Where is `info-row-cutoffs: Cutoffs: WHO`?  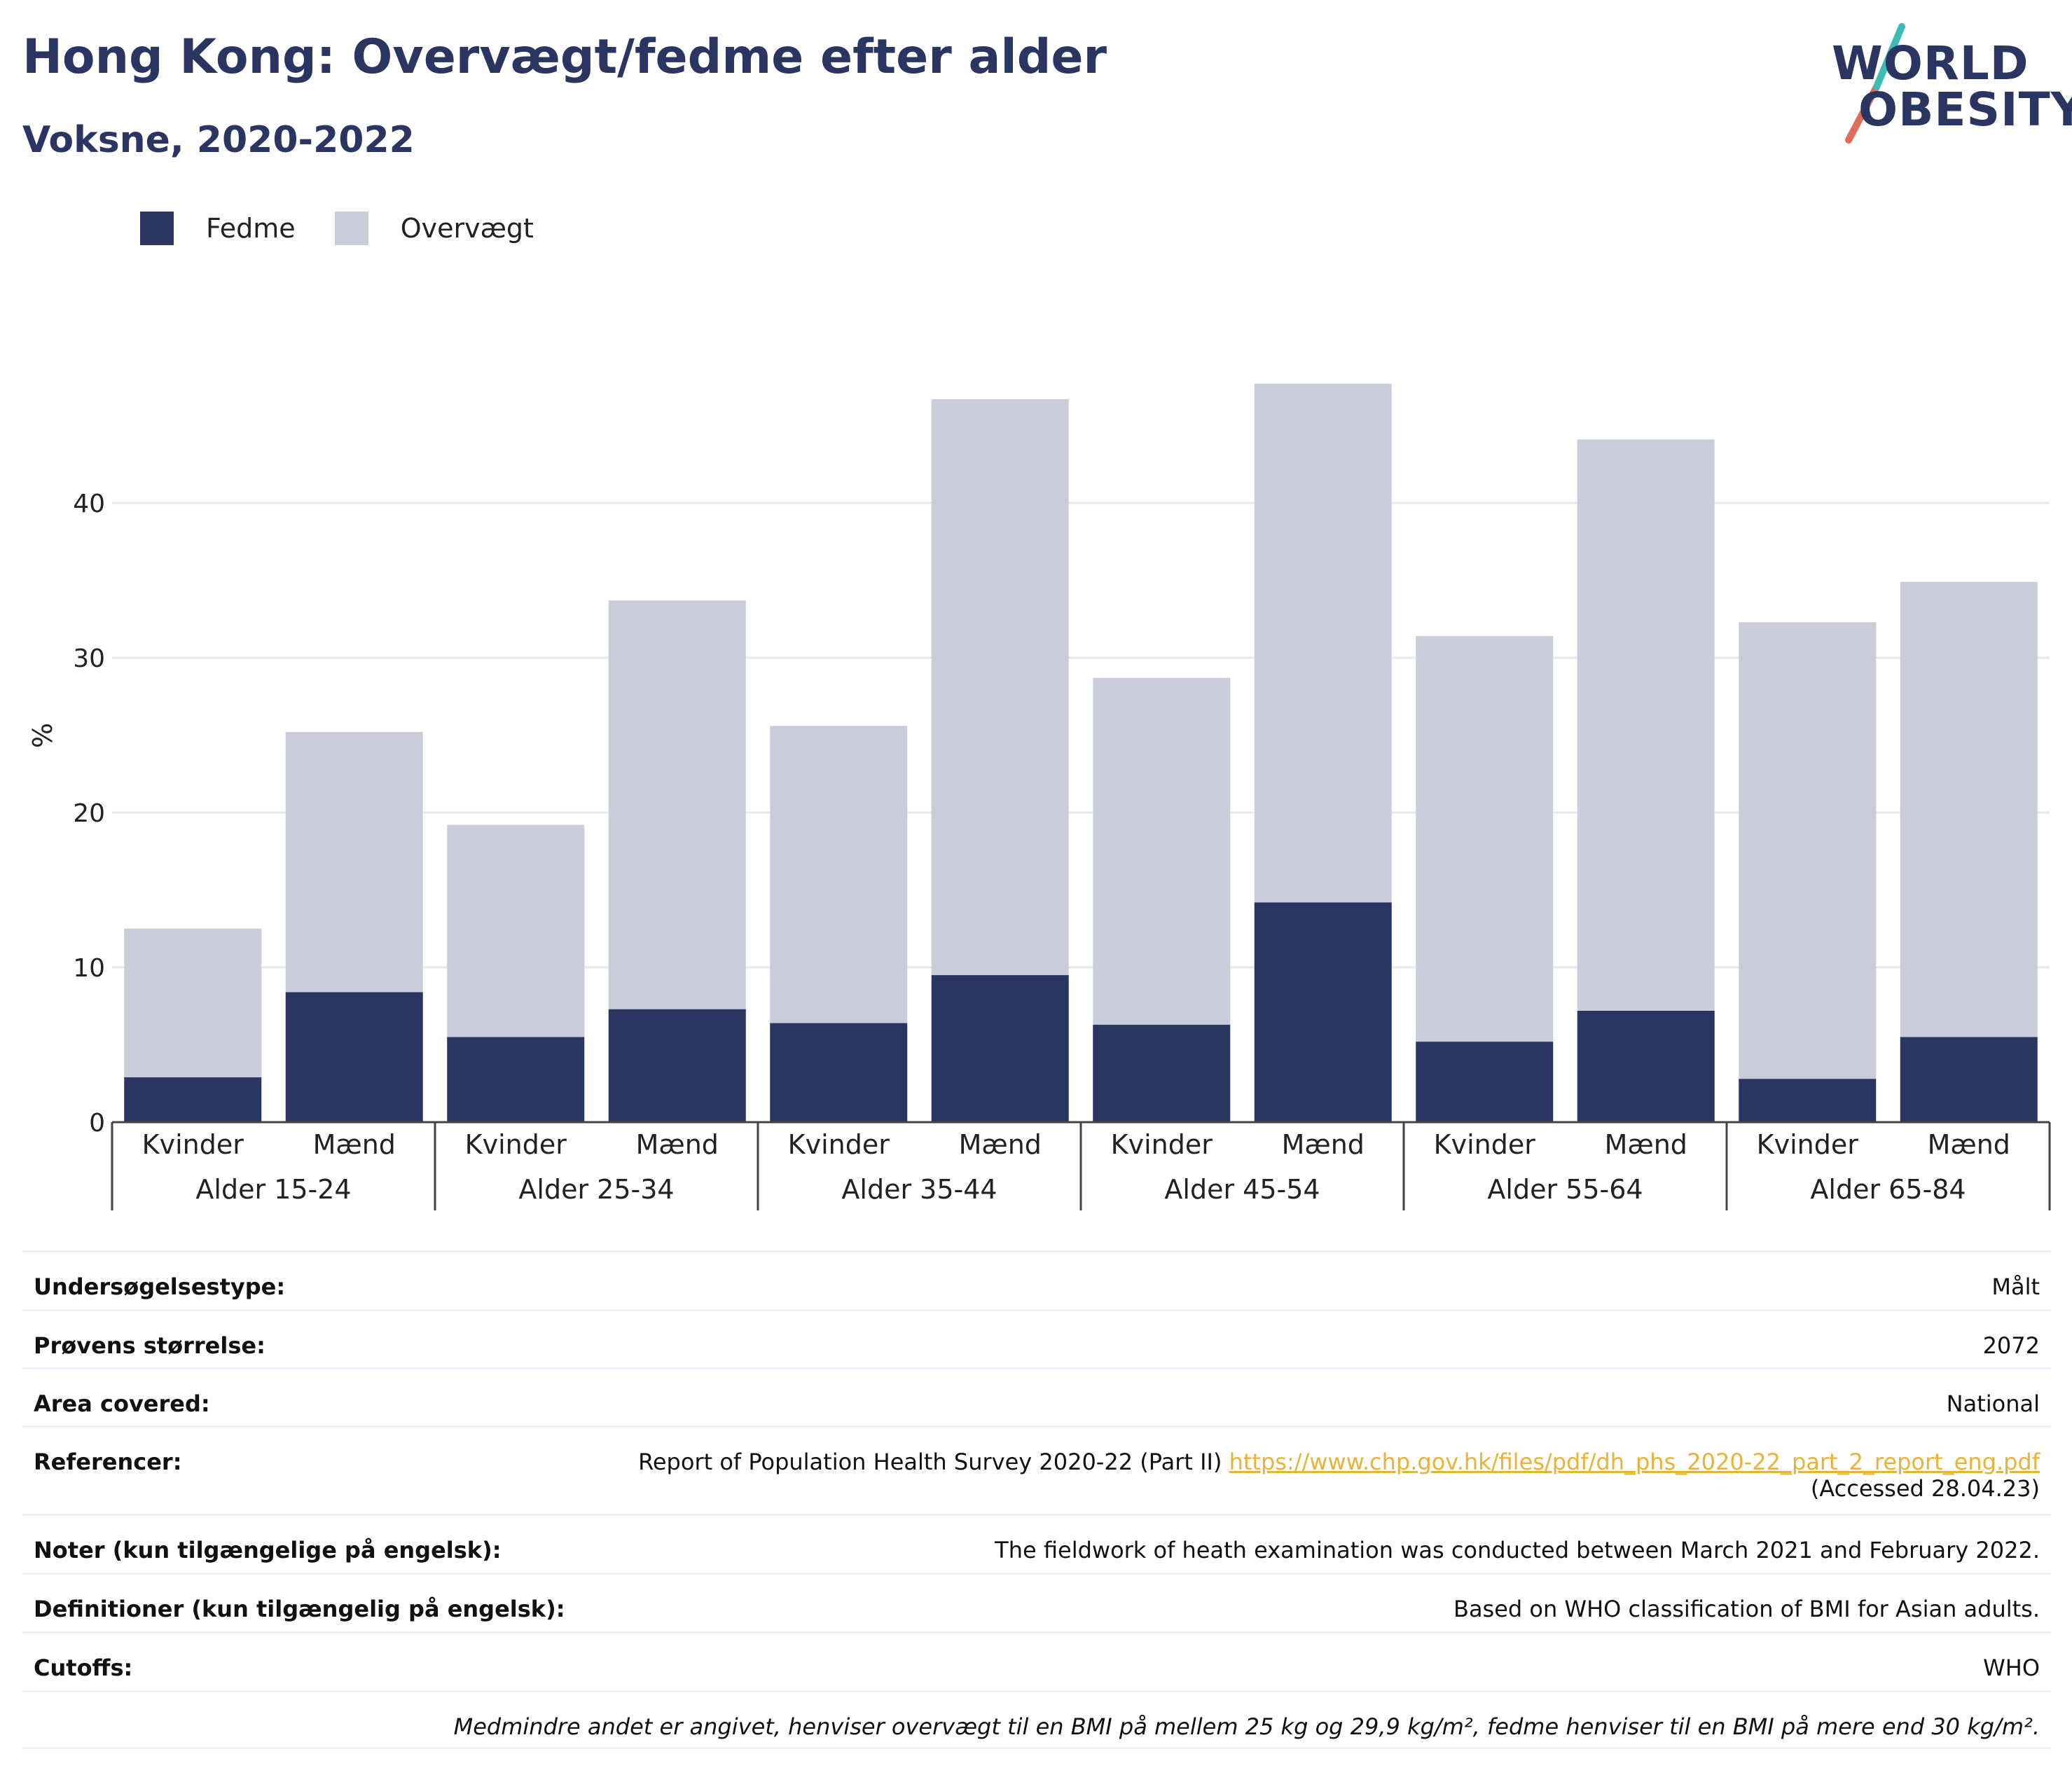
info-row-cutoffs: Cutoffs: WHO is located at coordinates (1037, 1660).